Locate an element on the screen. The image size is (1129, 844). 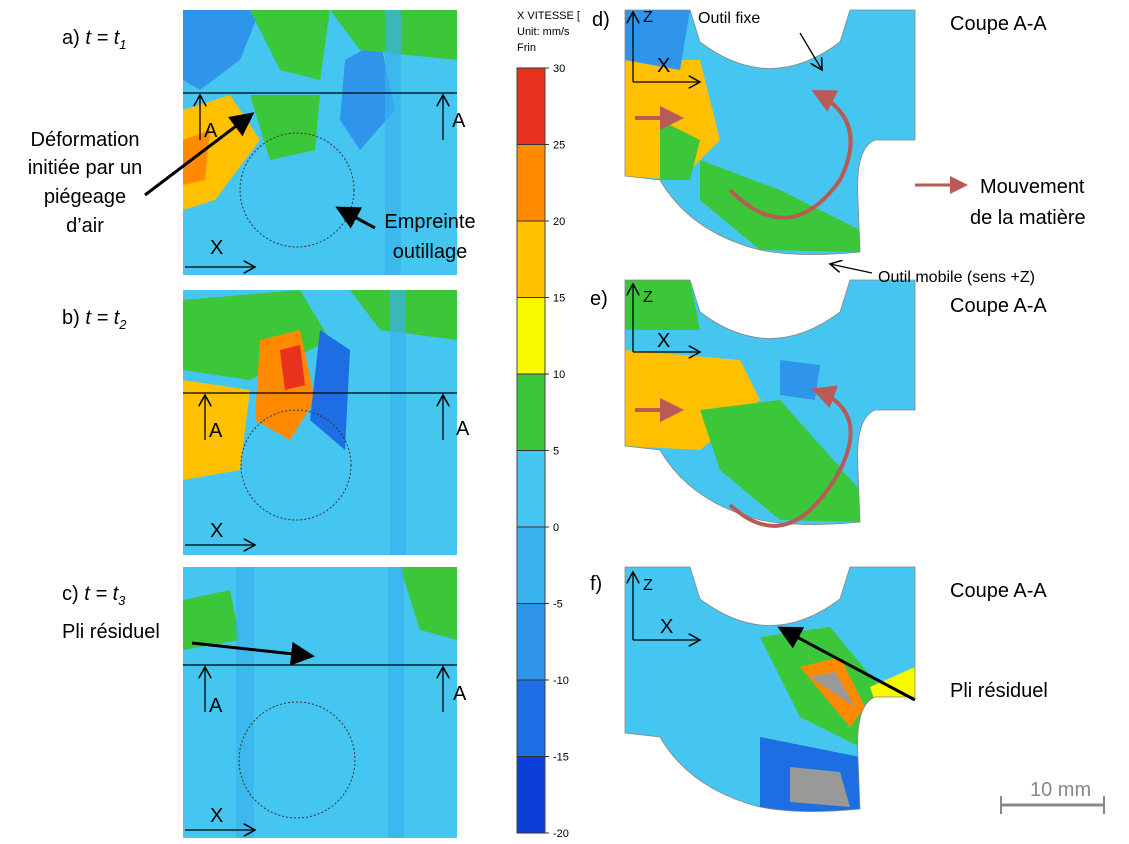
tick-label: 15 is located at coordinates (559, 299).